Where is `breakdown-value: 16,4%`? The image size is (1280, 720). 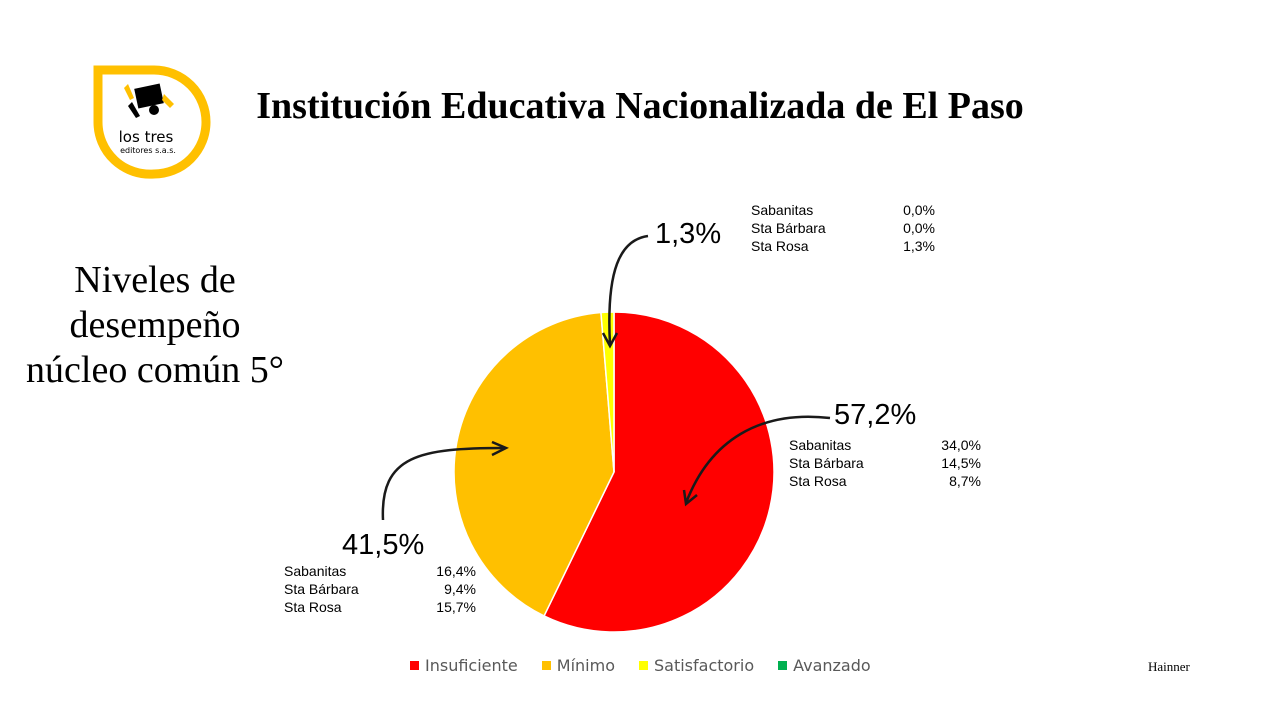 breakdown-value: 16,4% is located at coordinates (456, 571).